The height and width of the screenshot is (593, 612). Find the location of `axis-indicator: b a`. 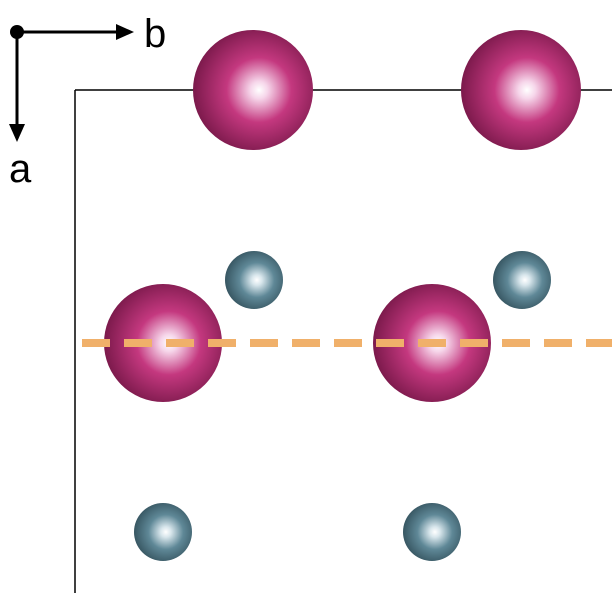

axis-indicator: b a is located at coordinates (87, 101).